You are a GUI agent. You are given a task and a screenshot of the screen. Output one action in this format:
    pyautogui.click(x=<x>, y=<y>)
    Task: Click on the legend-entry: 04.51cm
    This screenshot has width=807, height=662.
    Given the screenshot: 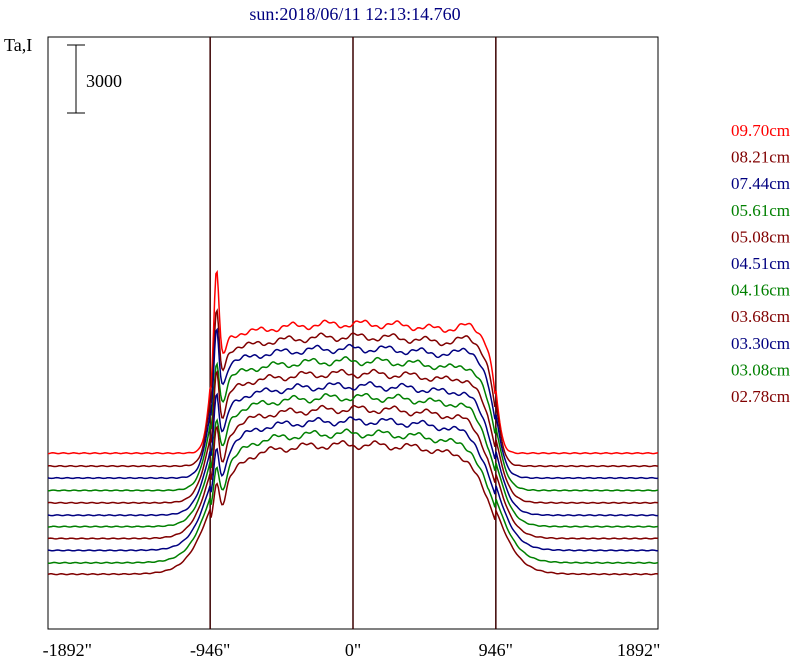 What is the action you would take?
    pyautogui.click(x=760, y=263)
    